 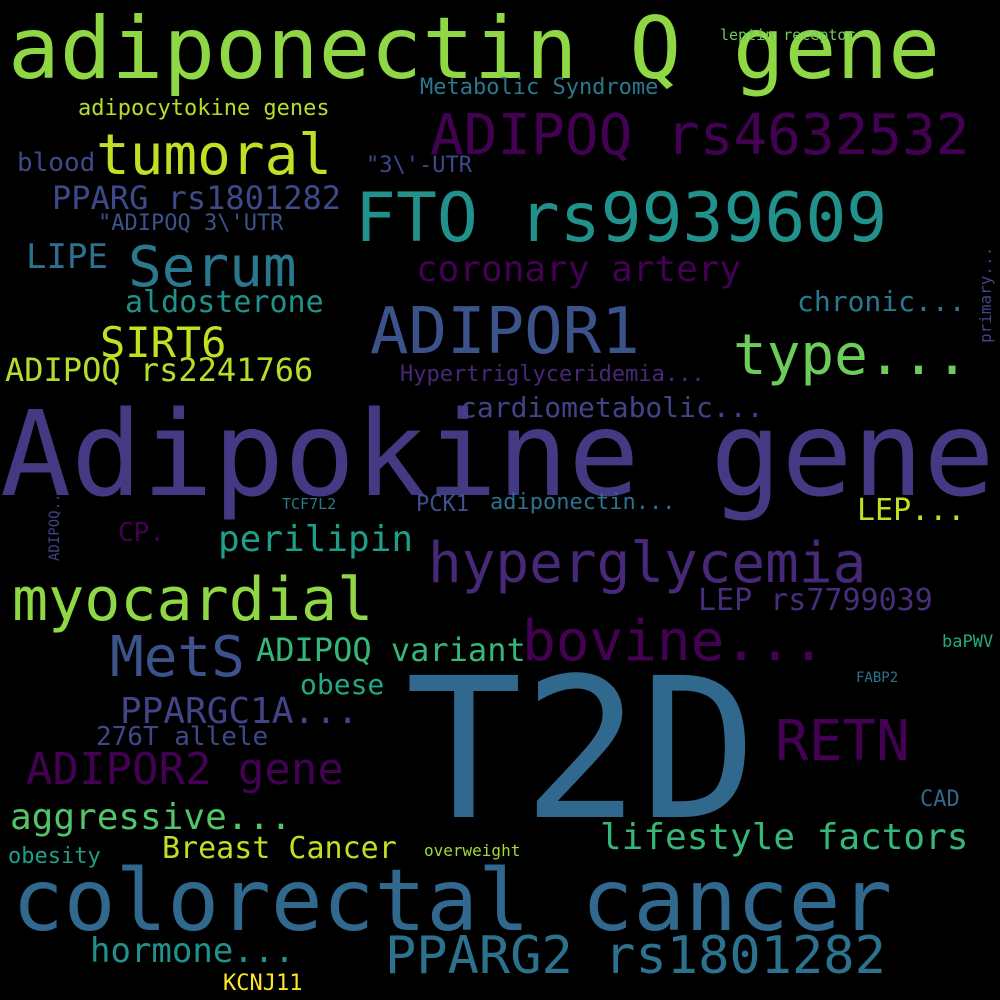 What do you see at coordinates (204, 108) in the screenshot?
I see `word-adipocytokine-genes: adipocytokine genes` at bounding box center [204, 108].